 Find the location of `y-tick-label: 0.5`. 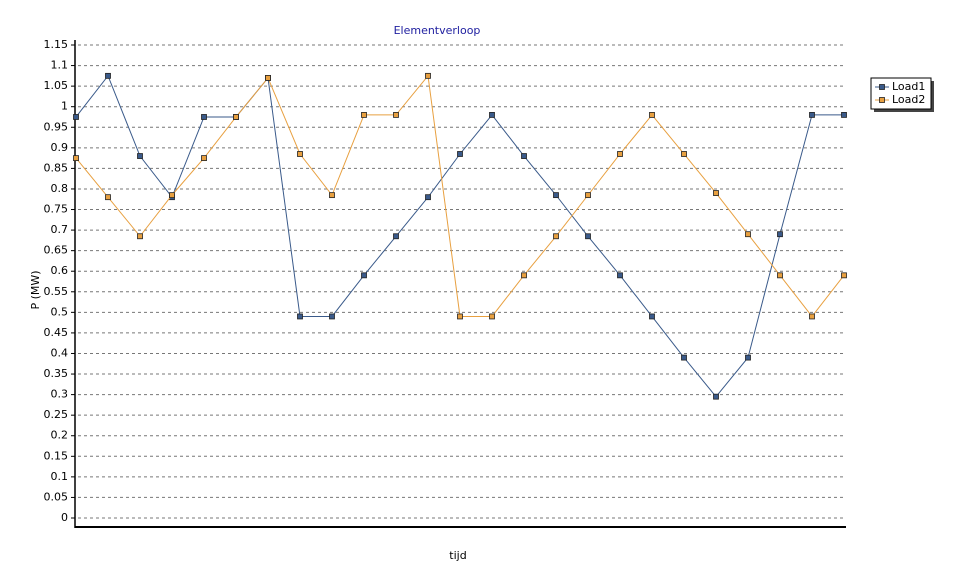

y-tick-label: 0.5 is located at coordinates (60, 311).